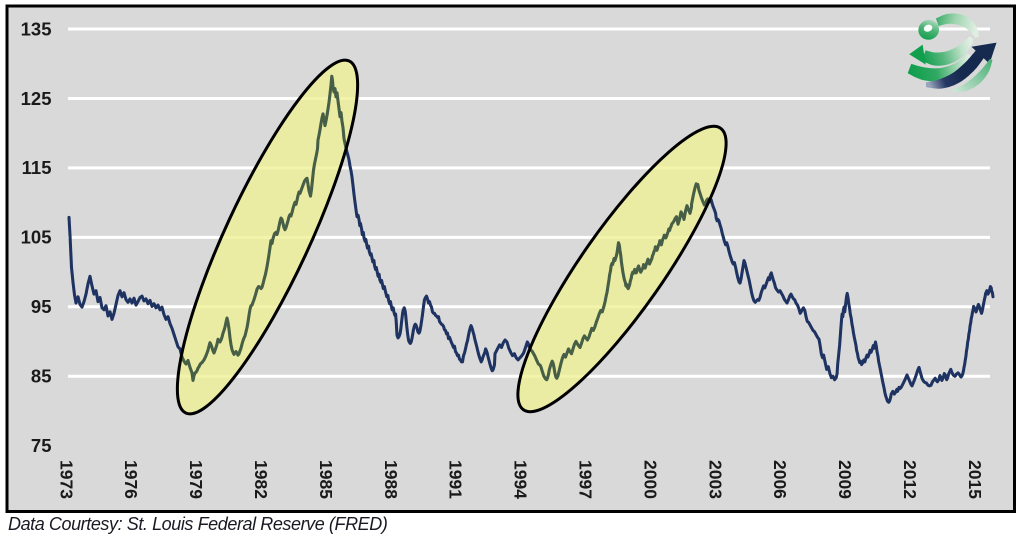 Image resolution: width=1024 pixels, height=541 pixels. What do you see at coordinates (37, 167) in the screenshot?
I see `svg-text: 115` at bounding box center [37, 167].